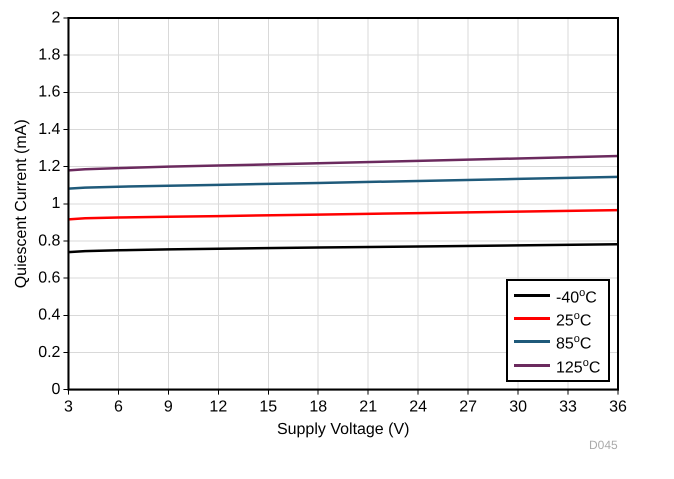  Describe the element at coordinates (56, 203) in the screenshot. I see `y-tick-label: 1` at that location.